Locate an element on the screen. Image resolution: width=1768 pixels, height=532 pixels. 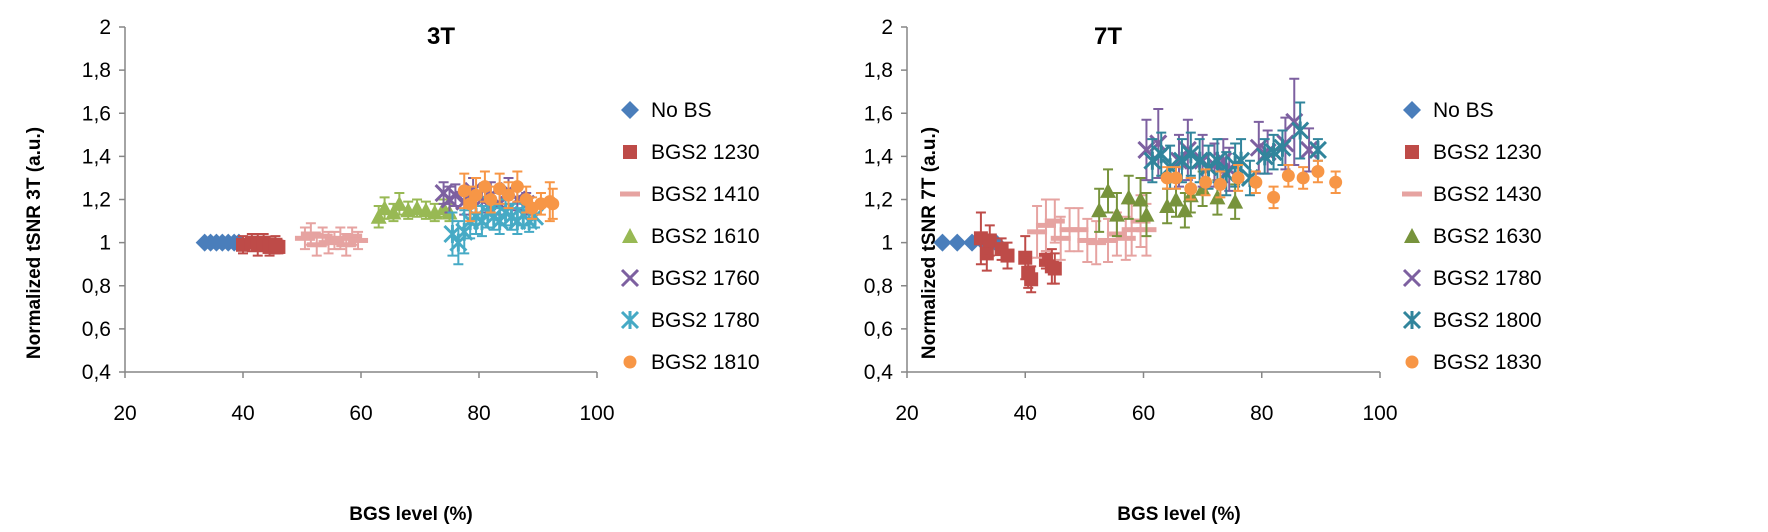
legend-label: BGS2 1780 is located at coordinates (1487, 278).